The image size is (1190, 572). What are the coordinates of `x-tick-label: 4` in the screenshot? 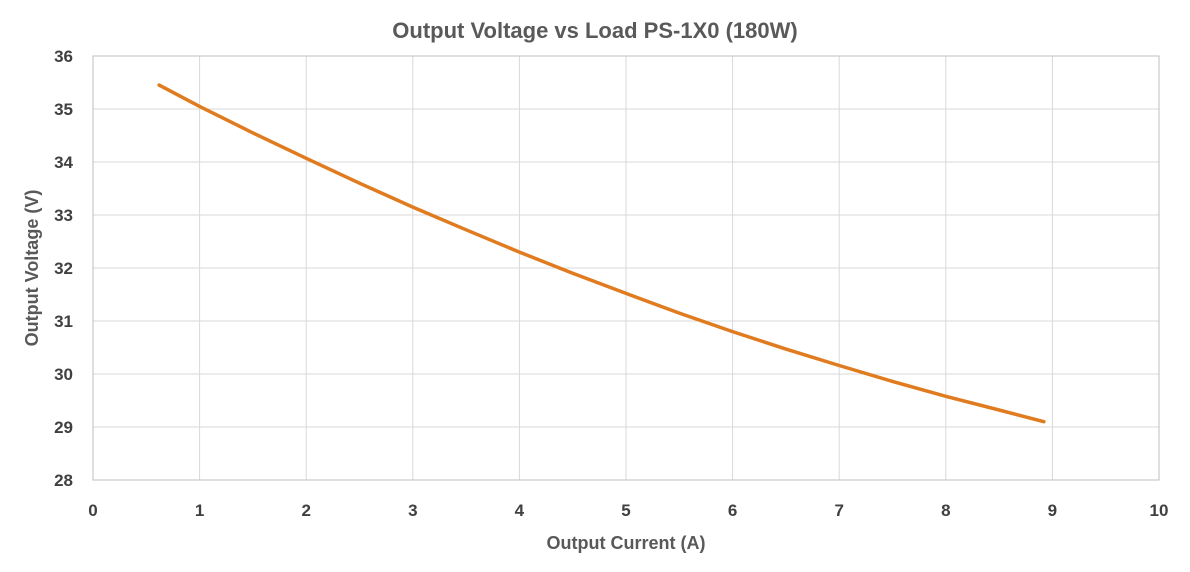 It's located at (520, 510).